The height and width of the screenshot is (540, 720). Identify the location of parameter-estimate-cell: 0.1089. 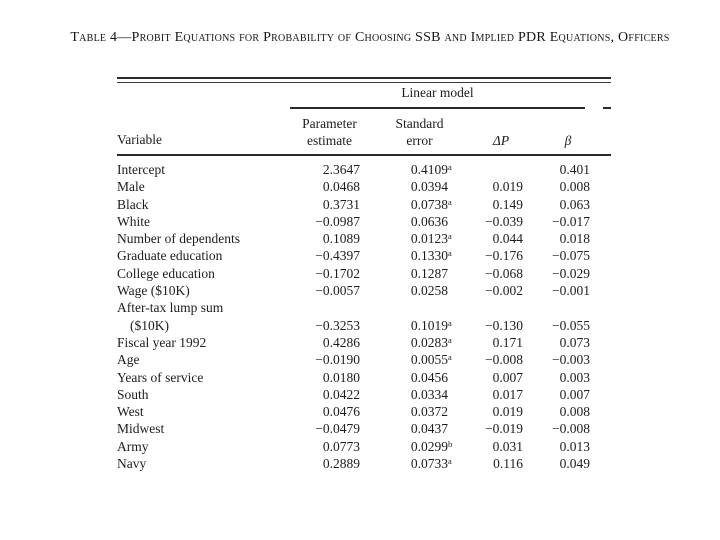
(341, 239).